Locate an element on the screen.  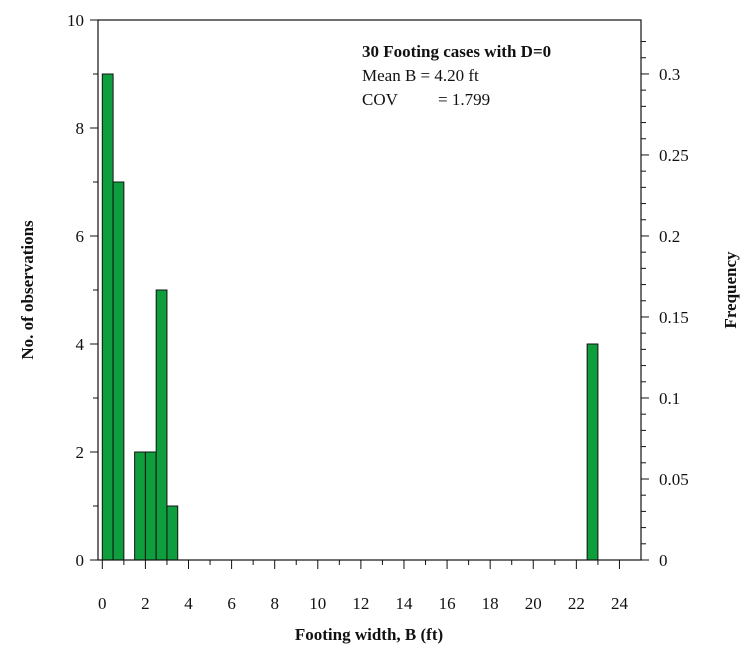
y2-axis-label: Frequency is located at coordinates (730, 290).